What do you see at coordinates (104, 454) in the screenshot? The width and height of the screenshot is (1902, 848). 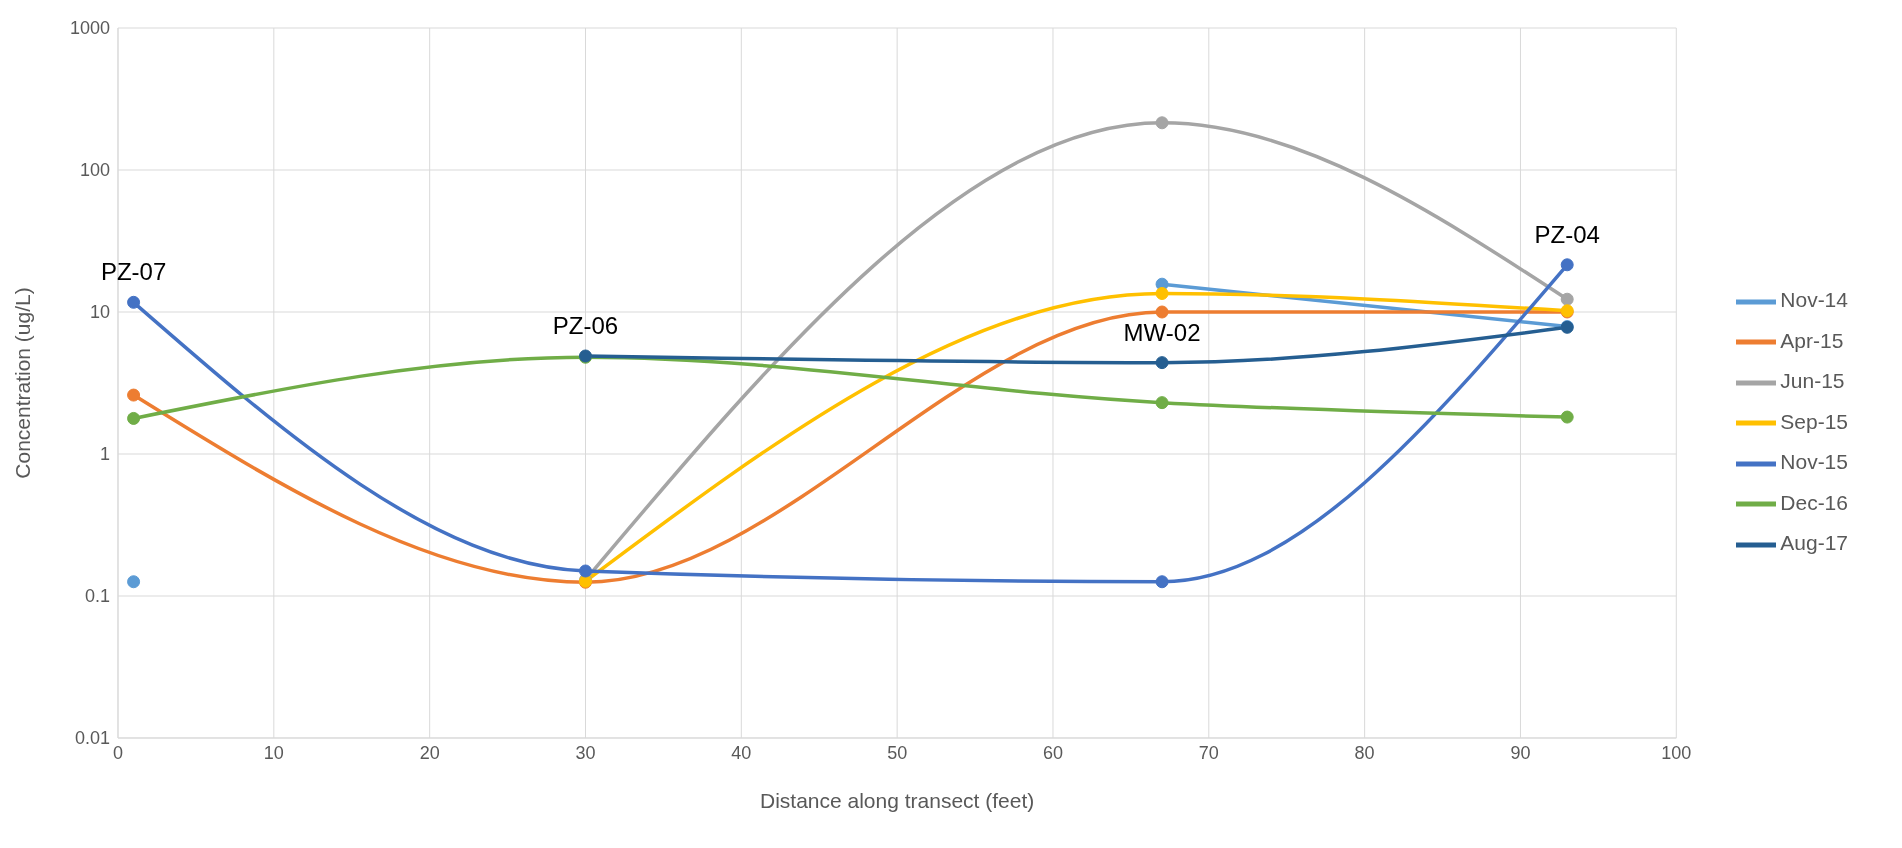 I see `y-tick-label: 1` at bounding box center [104, 454].